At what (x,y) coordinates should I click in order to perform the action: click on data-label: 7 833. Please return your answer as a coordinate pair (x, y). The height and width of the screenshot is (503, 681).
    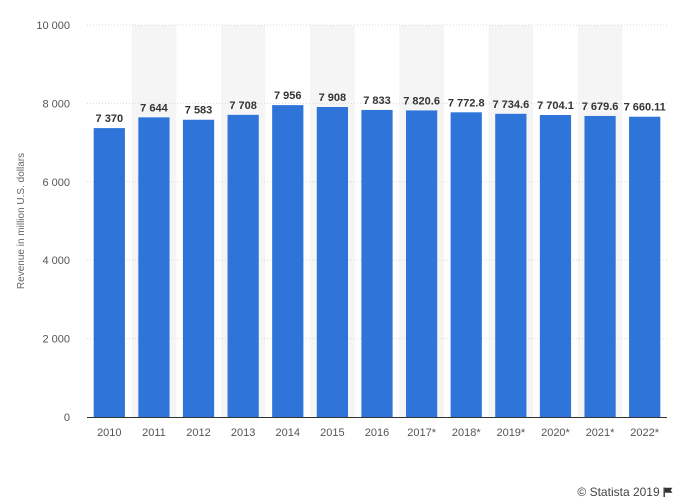
    Looking at the image, I should click on (377, 101).